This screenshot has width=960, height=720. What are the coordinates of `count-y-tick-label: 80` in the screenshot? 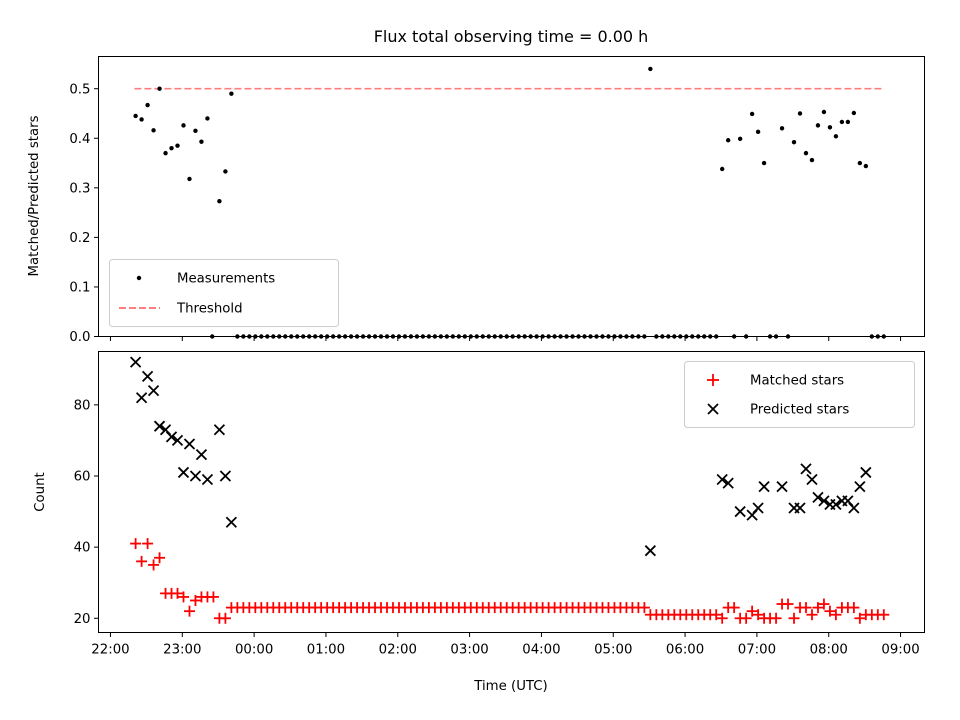 It's located at (82, 405).